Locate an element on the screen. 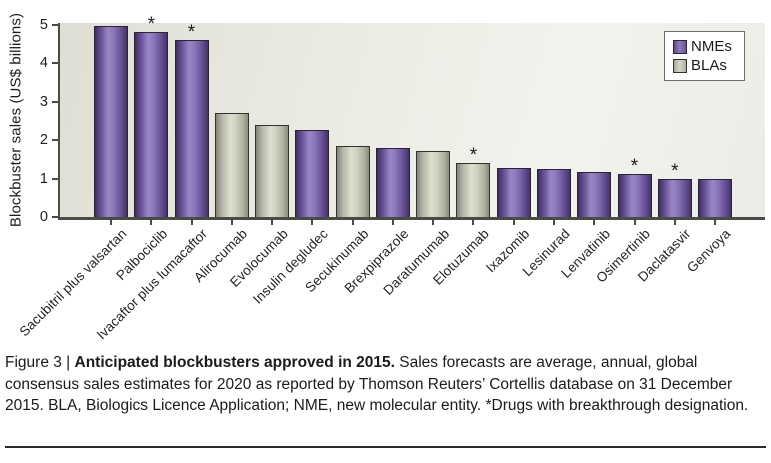 The height and width of the screenshot is (463, 771). legend-label-blas: BLAs is located at coordinates (709, 65).